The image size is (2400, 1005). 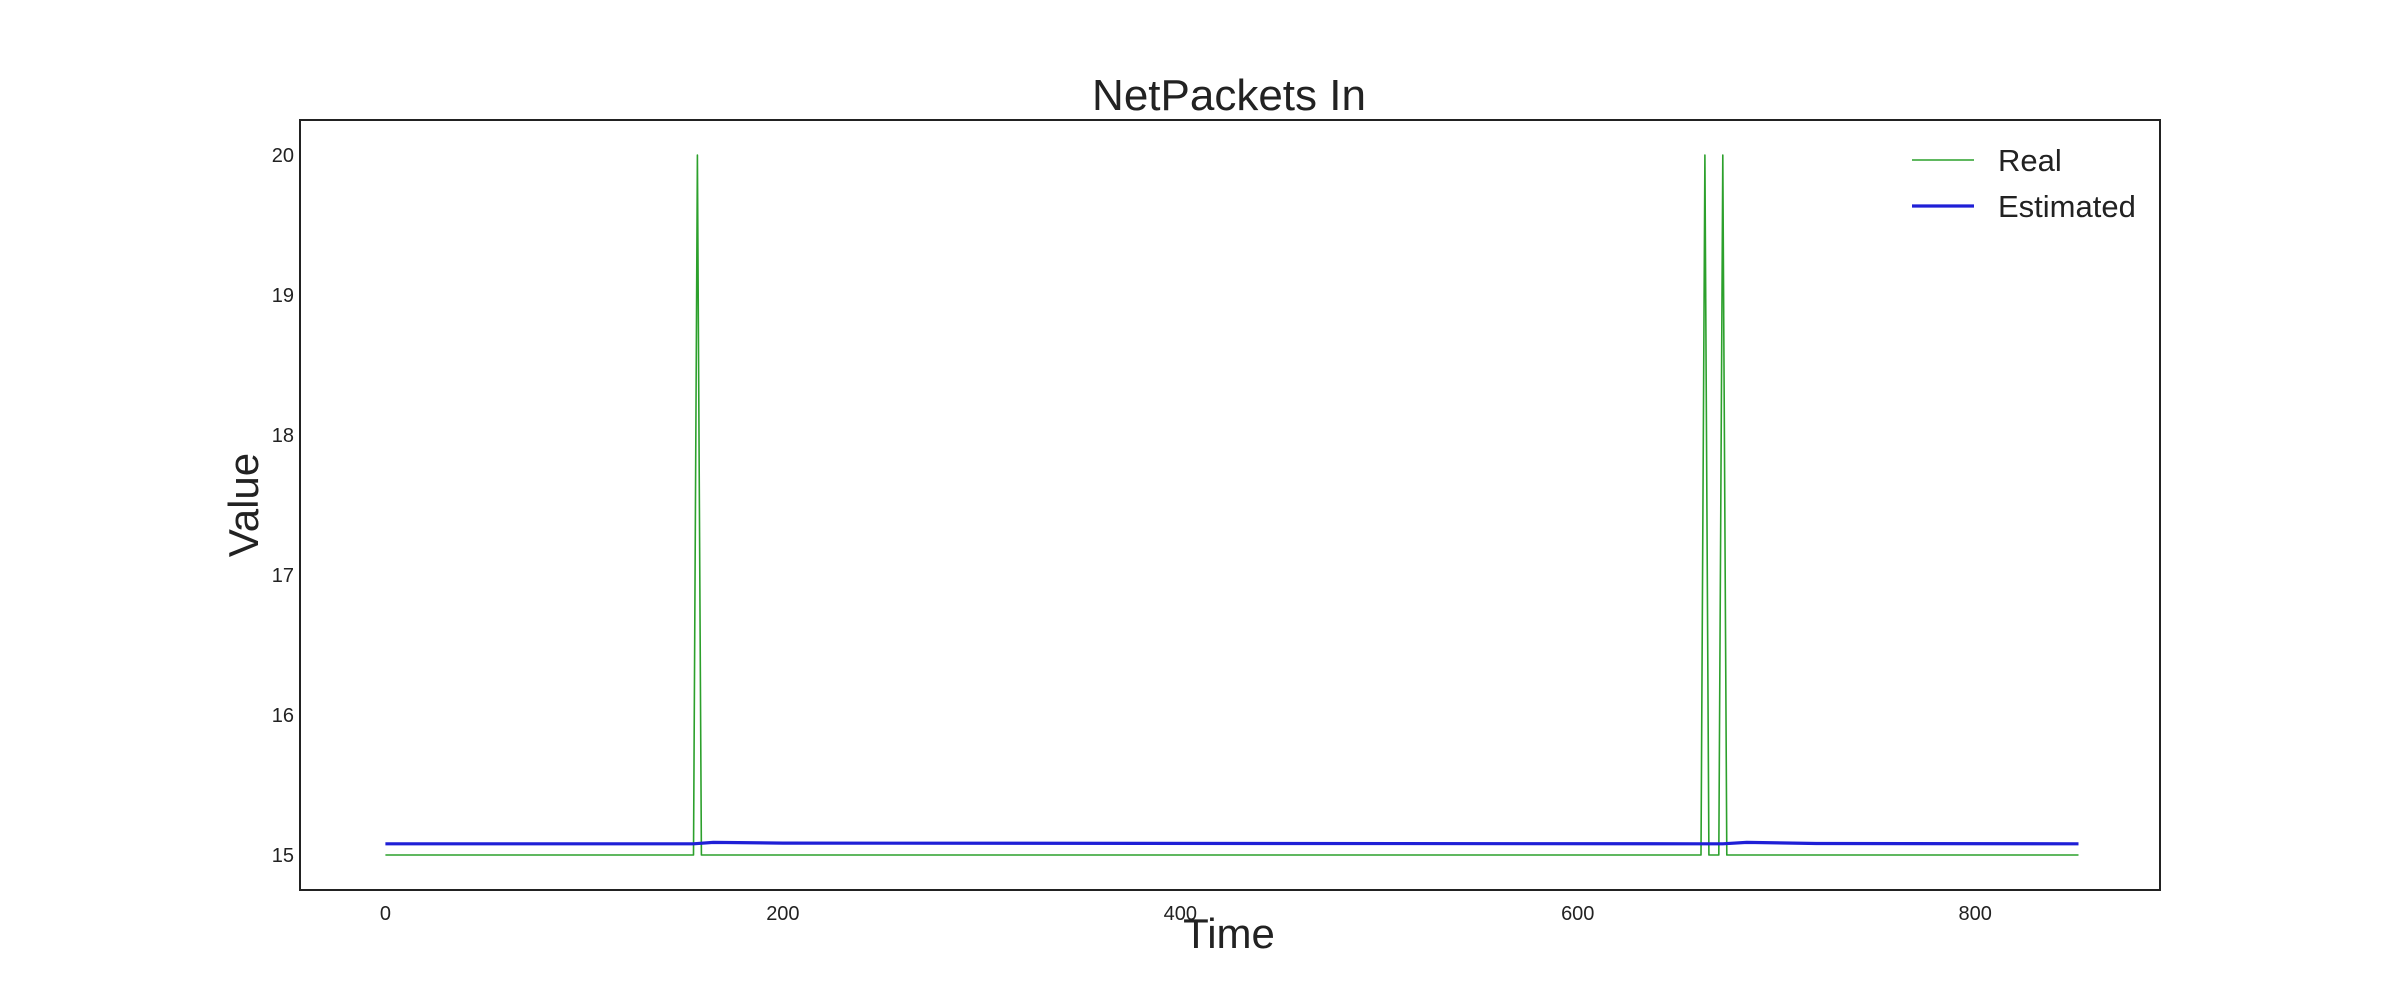 I want to click on x-tick-labels: 0 200 400 600 800, so click(x=1186, y=914).